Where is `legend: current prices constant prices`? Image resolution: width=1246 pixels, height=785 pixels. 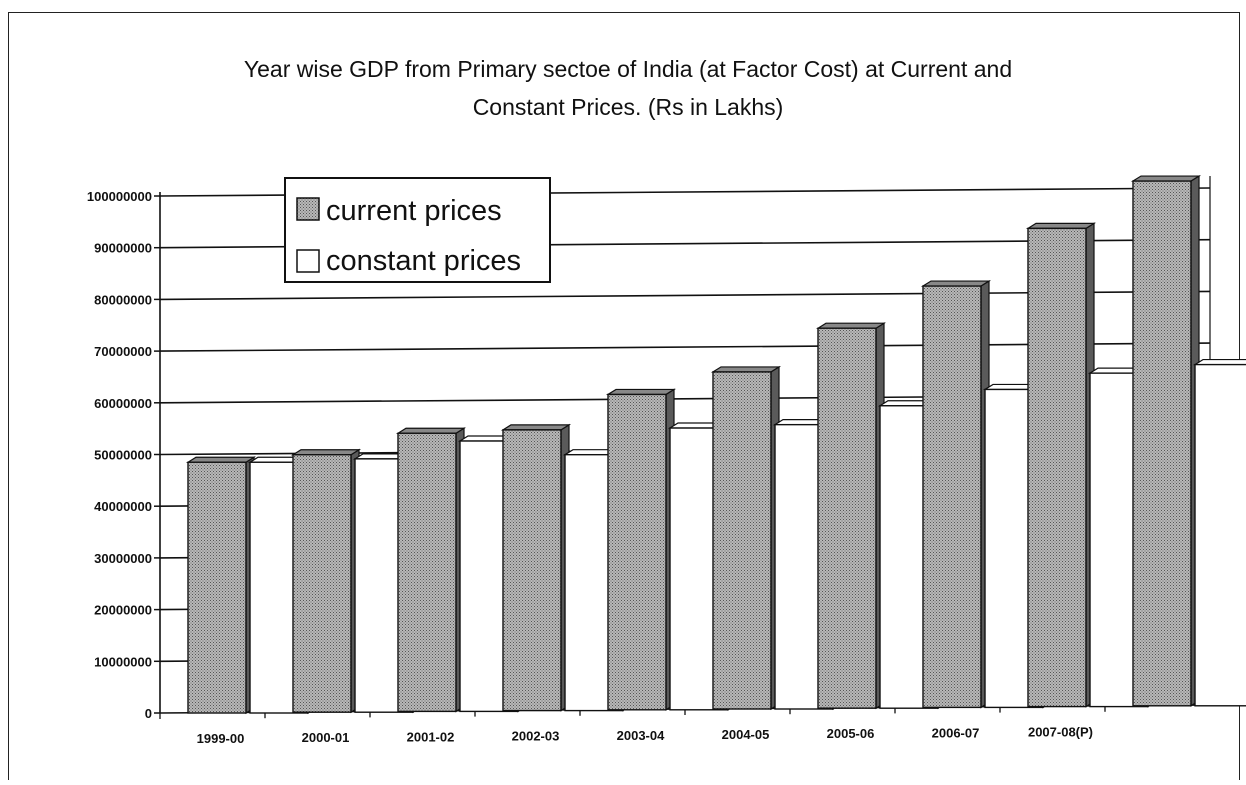 legend: current prices constant prices is located at coordinates (417, 230).